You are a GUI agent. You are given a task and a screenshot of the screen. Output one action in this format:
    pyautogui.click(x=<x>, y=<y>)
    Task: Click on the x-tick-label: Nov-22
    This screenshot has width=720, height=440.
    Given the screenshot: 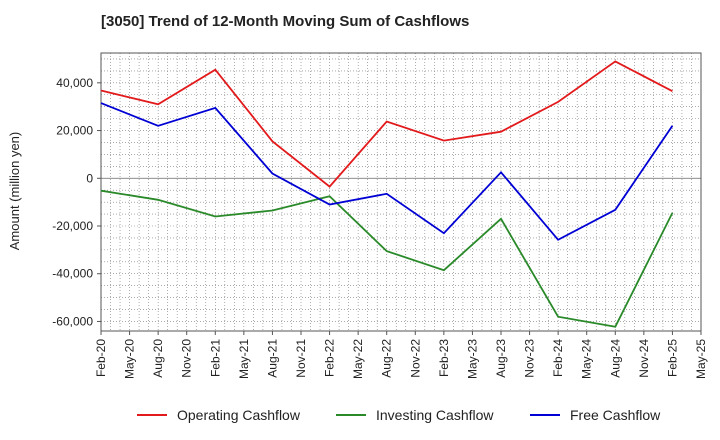 What is the action you would take?
    pyautogui.click(x=415, y=358)
    